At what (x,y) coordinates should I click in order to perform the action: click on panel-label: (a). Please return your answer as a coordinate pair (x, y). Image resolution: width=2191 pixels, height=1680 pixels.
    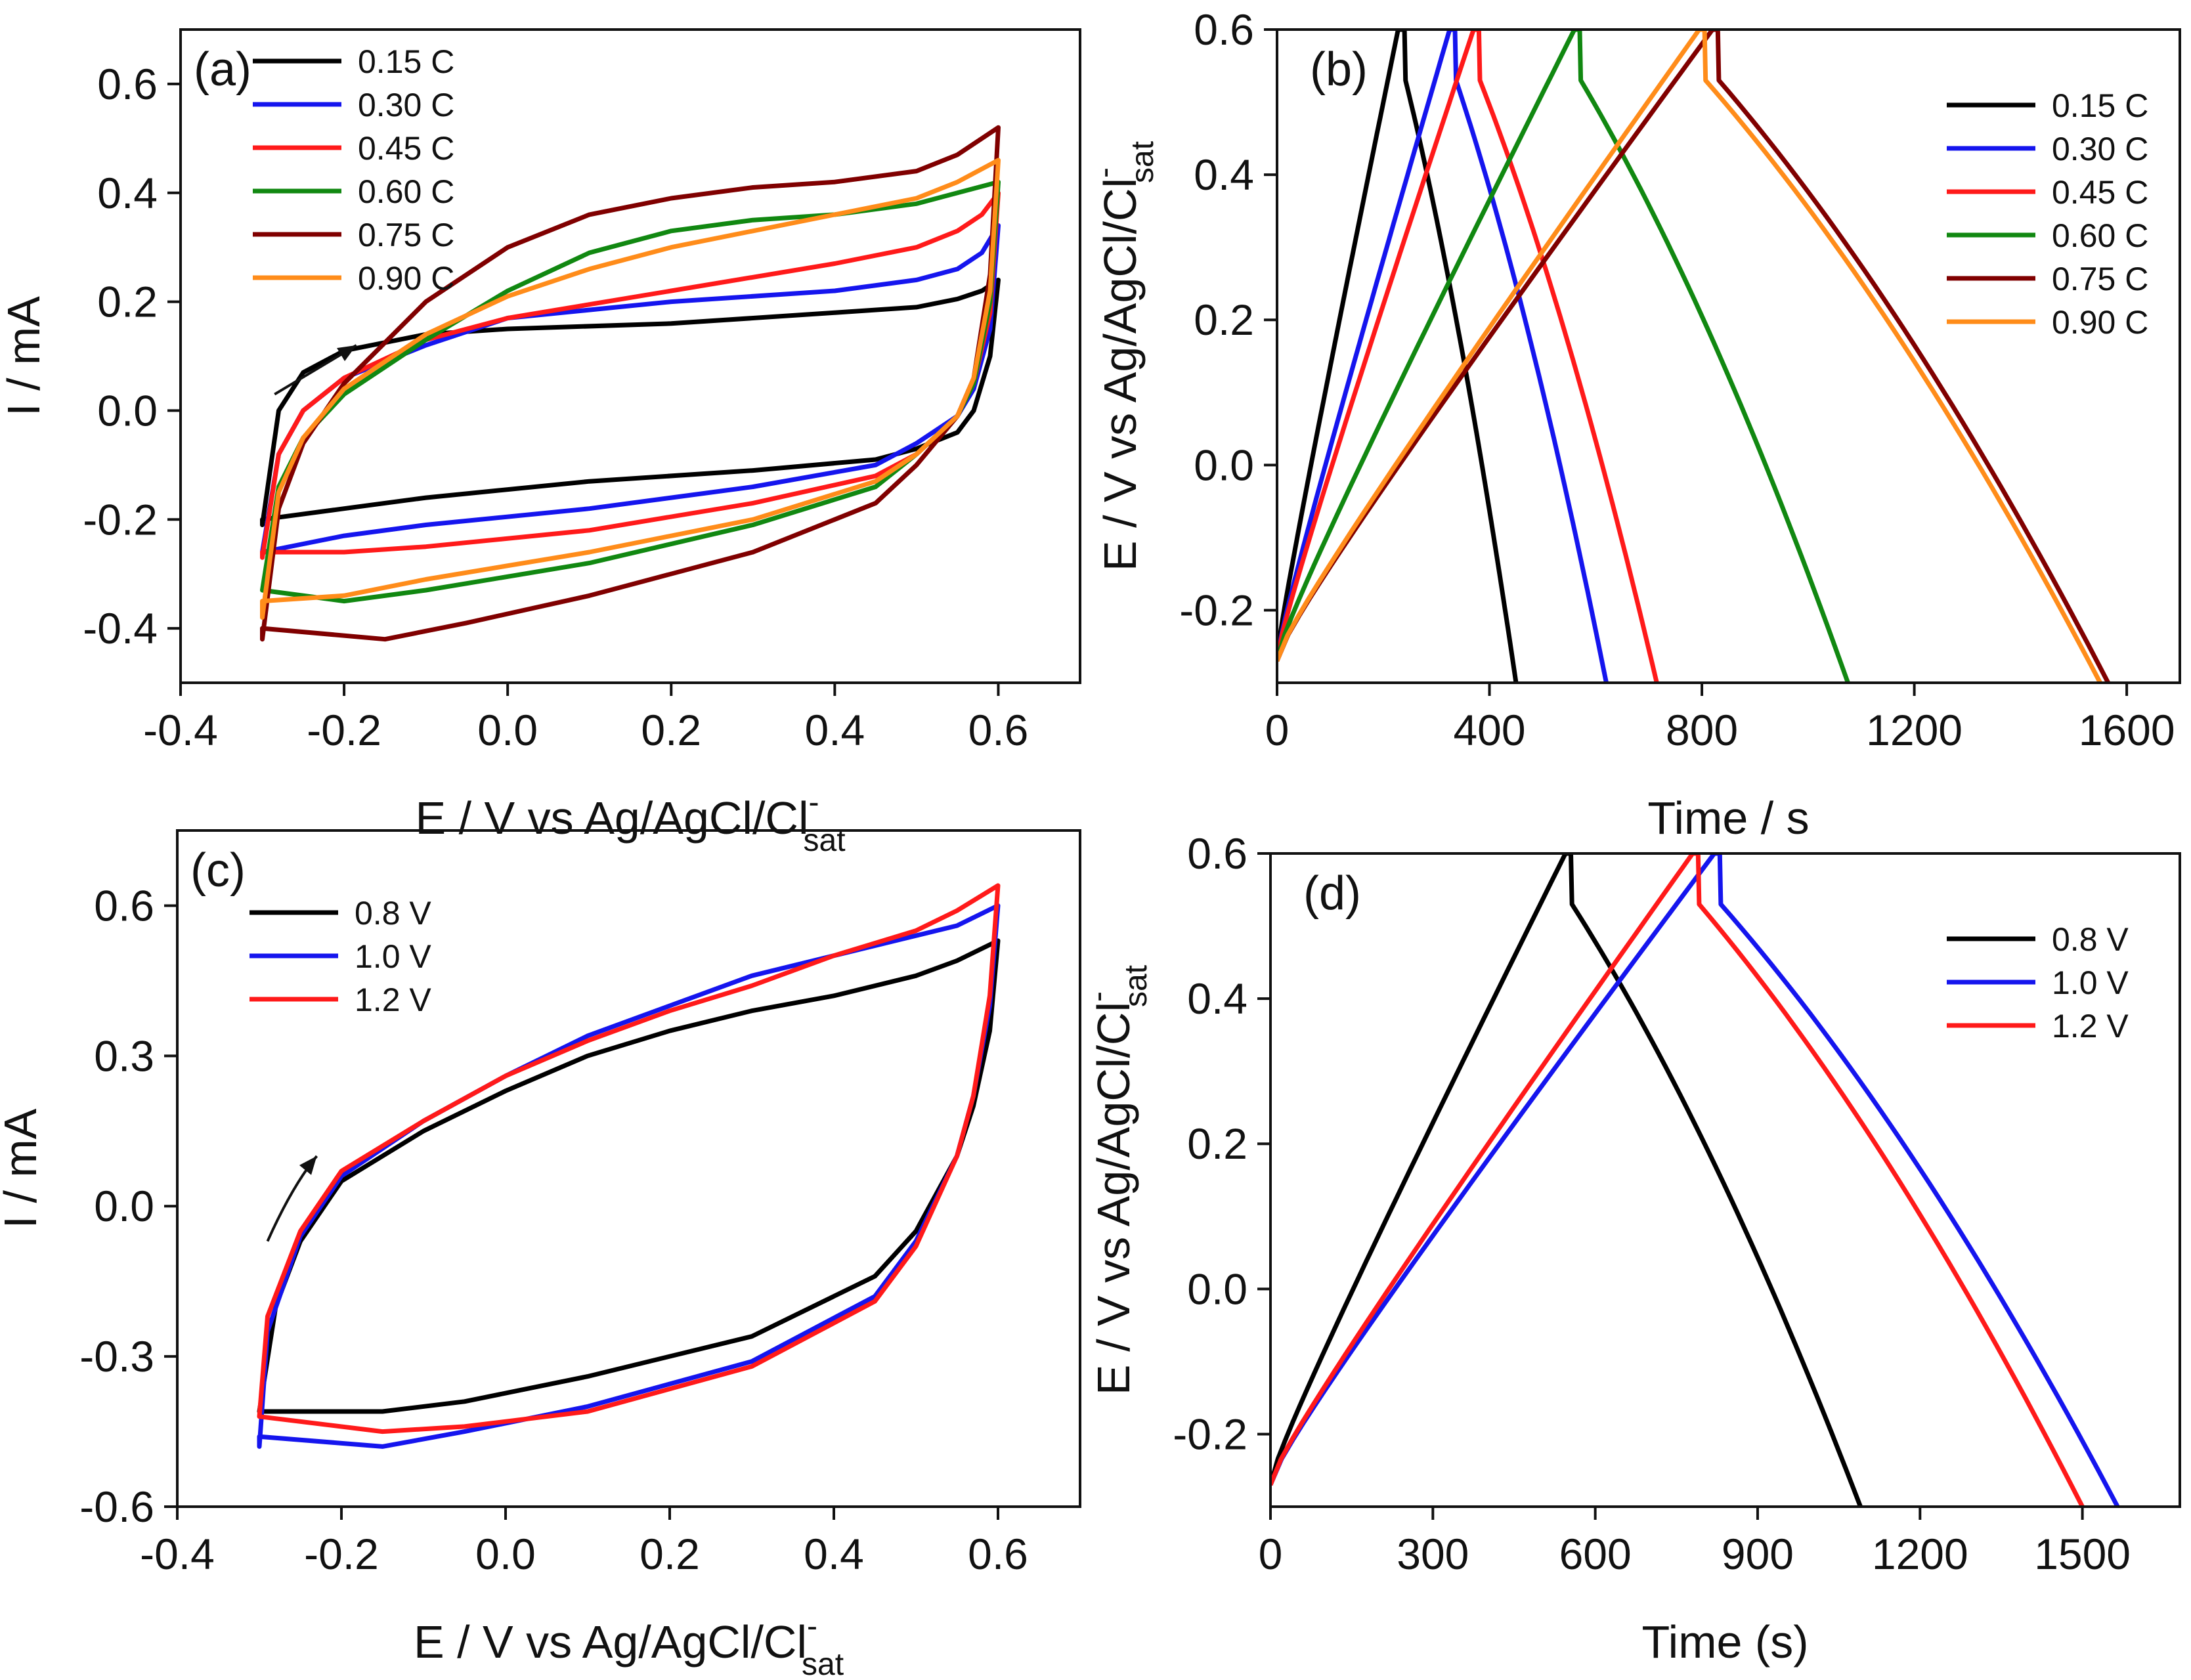
    Looking at the image, I should click on (223, 69).